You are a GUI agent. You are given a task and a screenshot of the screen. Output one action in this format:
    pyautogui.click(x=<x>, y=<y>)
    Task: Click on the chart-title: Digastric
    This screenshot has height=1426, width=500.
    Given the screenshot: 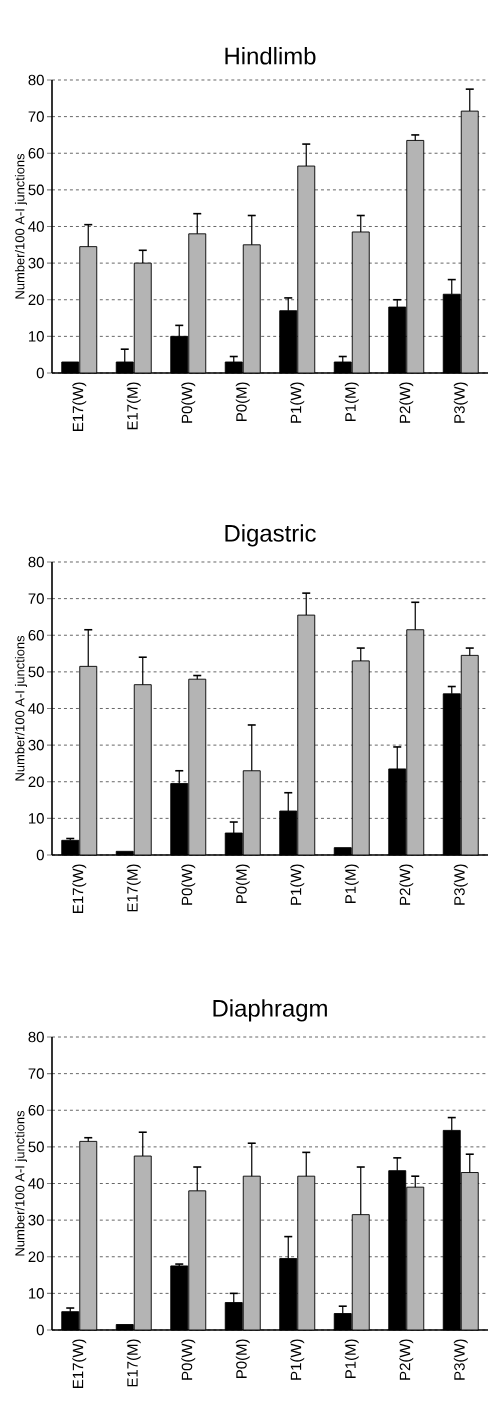 What is the action you would take?
    pyautogui.click(x=270, y=535)
    